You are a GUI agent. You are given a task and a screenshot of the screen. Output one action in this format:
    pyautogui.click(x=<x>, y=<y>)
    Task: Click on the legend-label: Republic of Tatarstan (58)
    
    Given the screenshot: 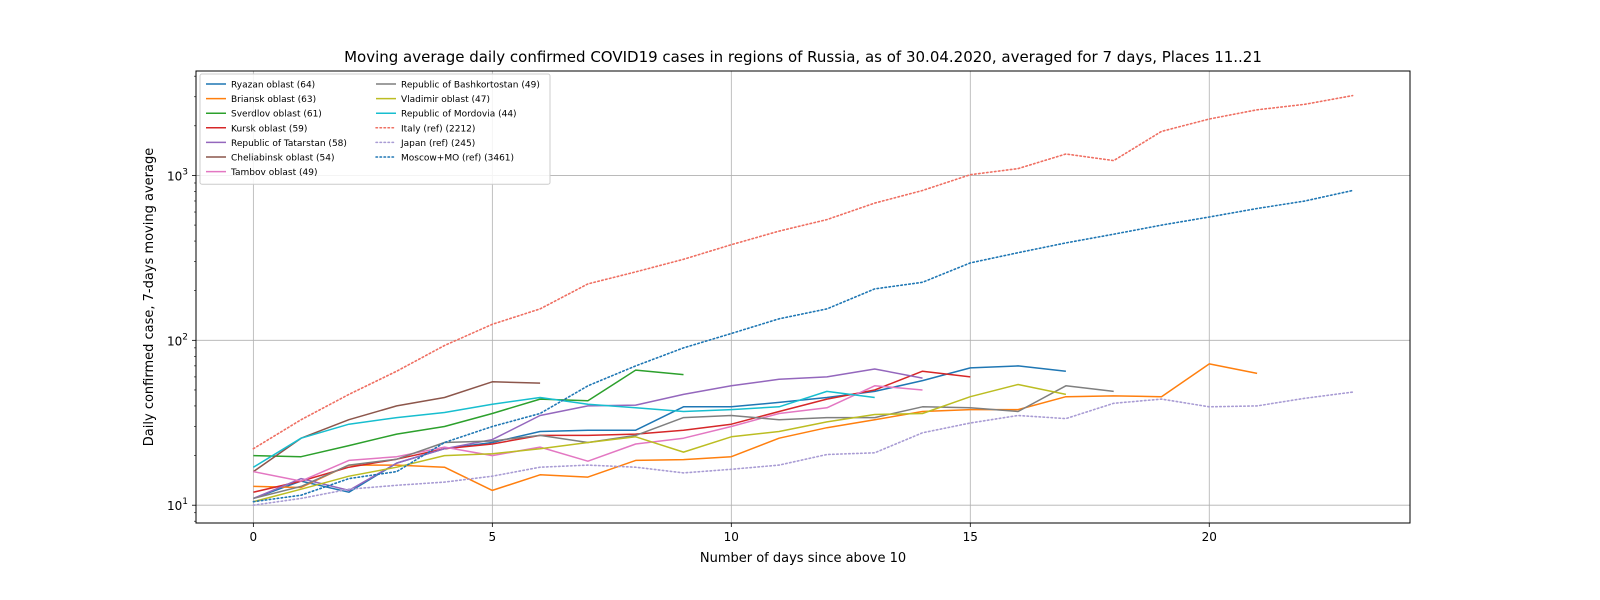 What is the action you would take?
    pyautogui.click(x=289, y=144)
    